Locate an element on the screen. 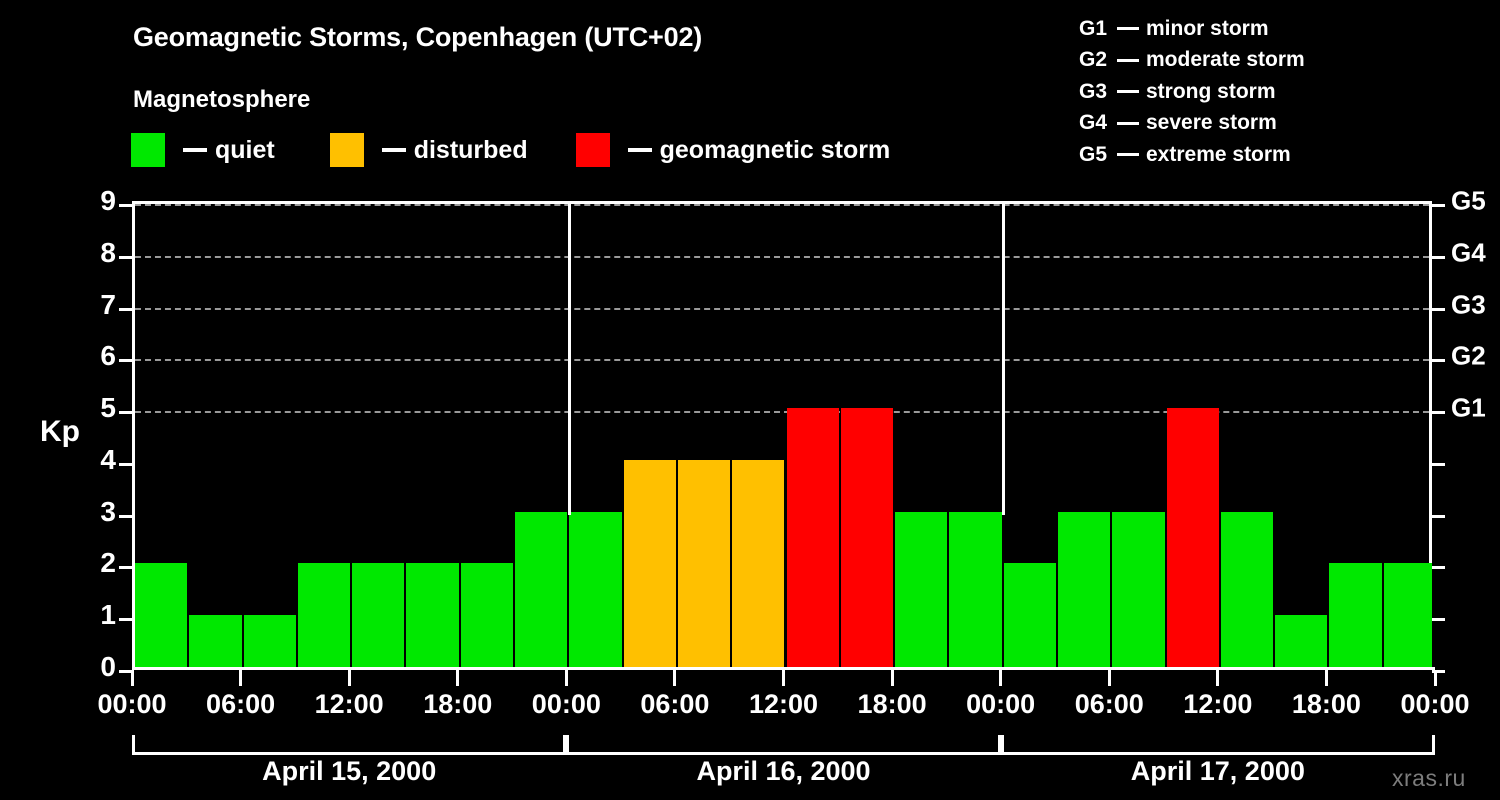  y-axis-label-4: 4 is located at coordinates (108, 459).